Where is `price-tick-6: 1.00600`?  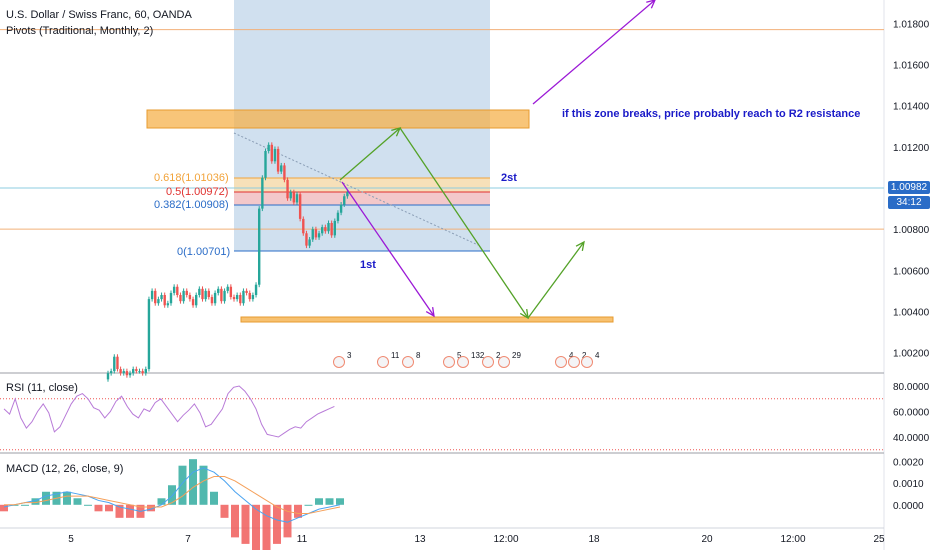 price-tick-6: 1.00600 is located at coordinates (911, 271).